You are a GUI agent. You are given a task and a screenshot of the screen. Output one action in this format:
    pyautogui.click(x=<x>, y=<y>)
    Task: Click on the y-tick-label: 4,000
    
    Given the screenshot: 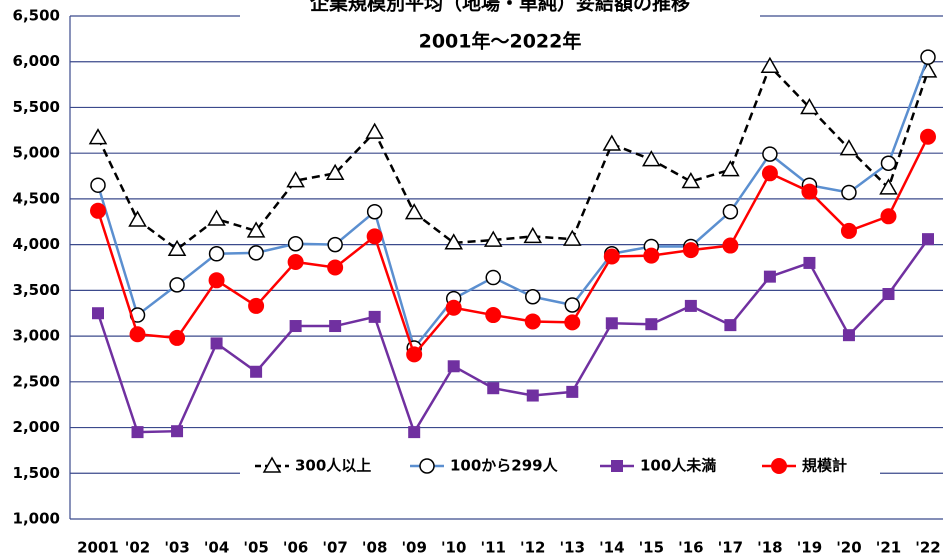 What is the action you would take?
    pyautogui.click(x=36, y=244)
    